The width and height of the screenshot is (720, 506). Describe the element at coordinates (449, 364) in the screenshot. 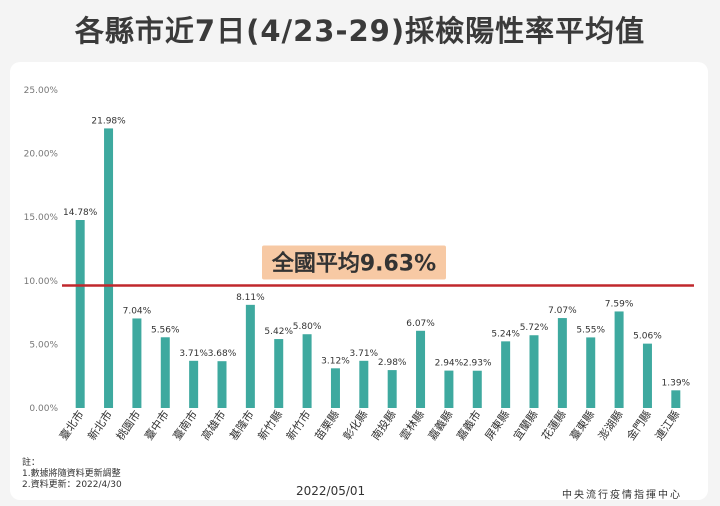

I see `bar-value-label: 2.94%` at that location.